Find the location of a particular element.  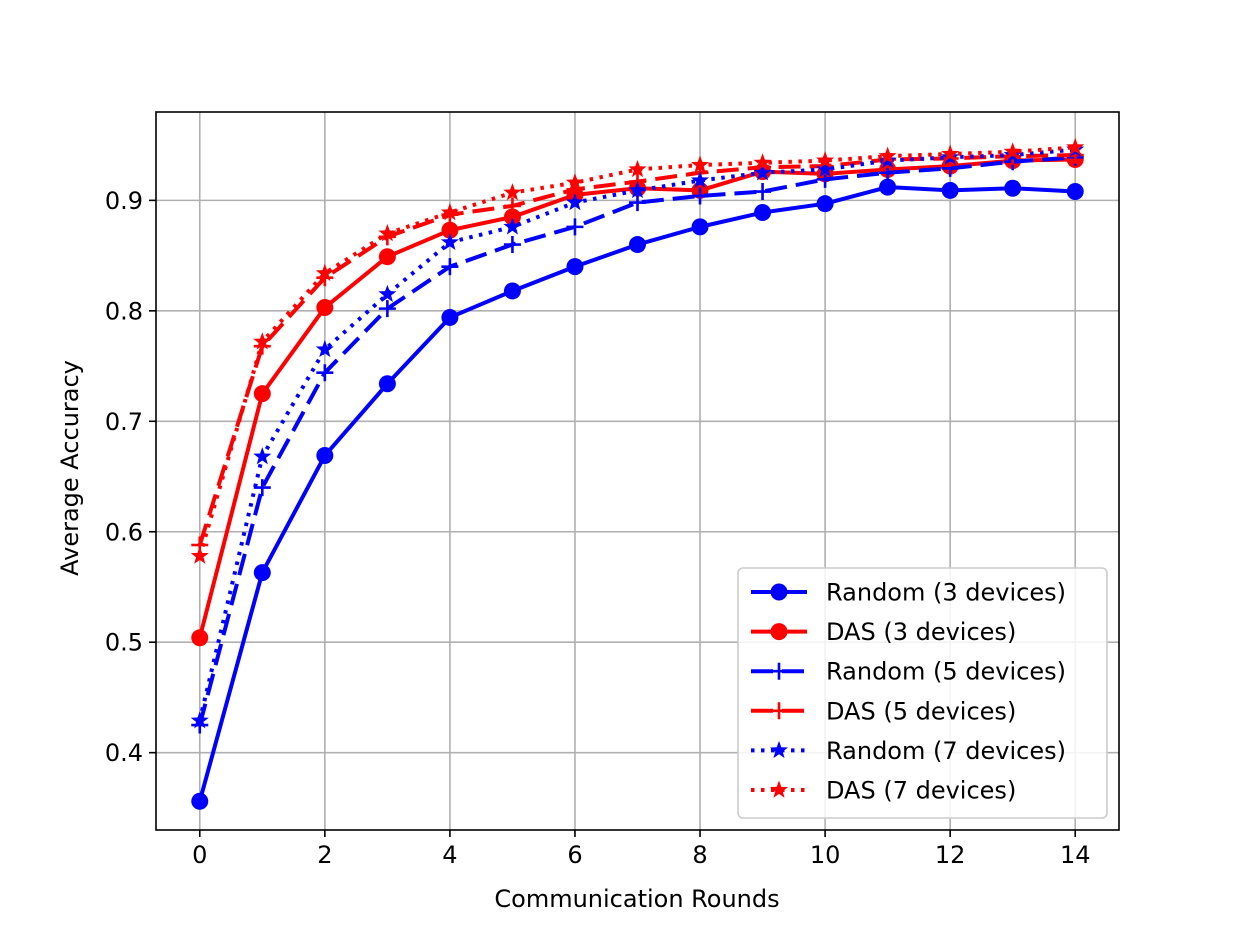

x-tick-label: 2 is located at coordinates (324, 855).